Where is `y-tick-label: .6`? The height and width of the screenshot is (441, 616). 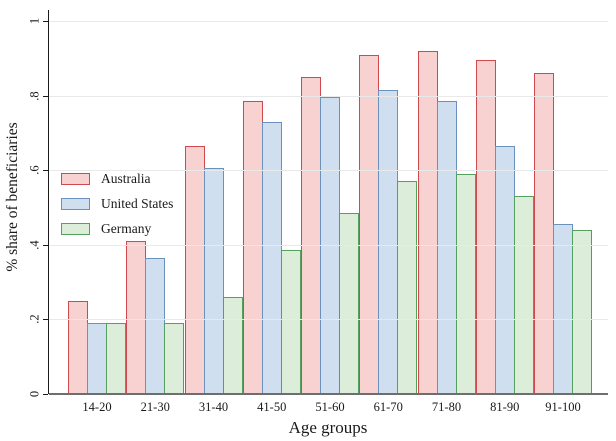
y-tick-label: .6 is located at coordinates (34, 170).